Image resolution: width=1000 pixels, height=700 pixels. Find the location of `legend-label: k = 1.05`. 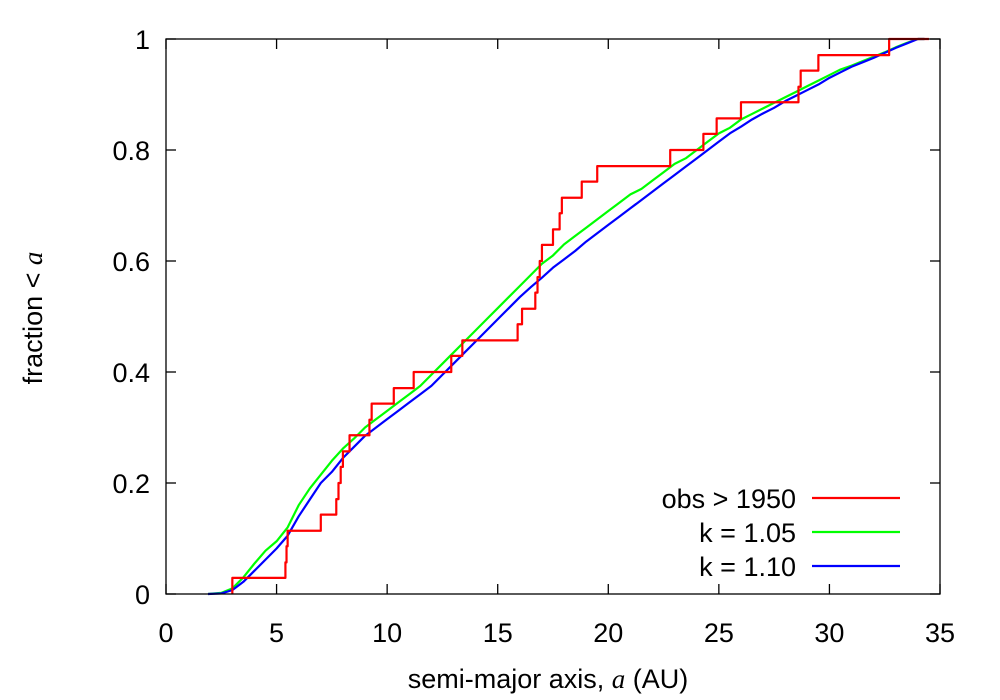

legend-label: k = 1.05 is located at coordinates (747, 533).